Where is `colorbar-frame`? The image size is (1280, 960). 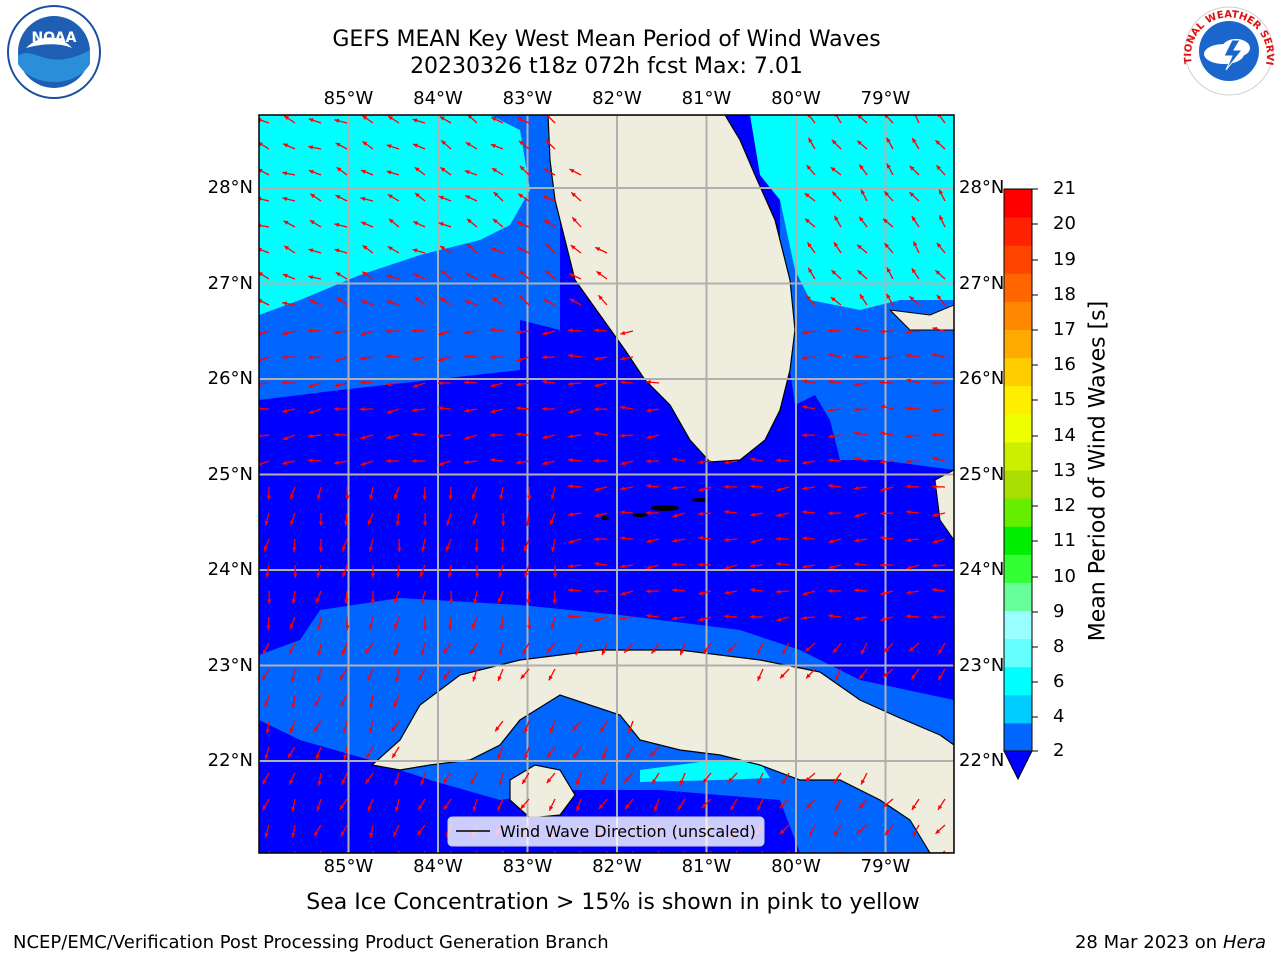
colorbar-frame is located at coordinates (1018, 470).